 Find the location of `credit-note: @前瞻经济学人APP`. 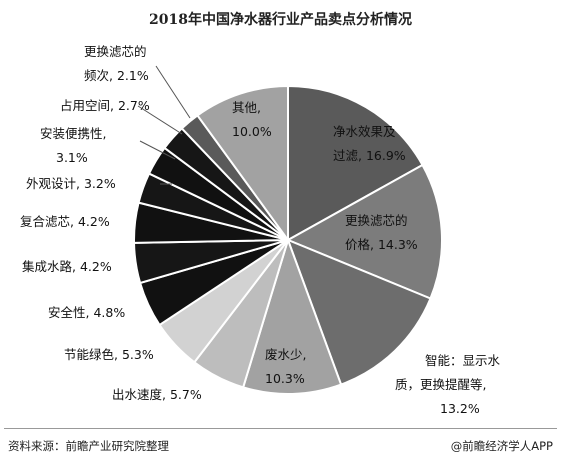

credit-note: @前瞻经济学人APP is located at coordinates (501, 446).